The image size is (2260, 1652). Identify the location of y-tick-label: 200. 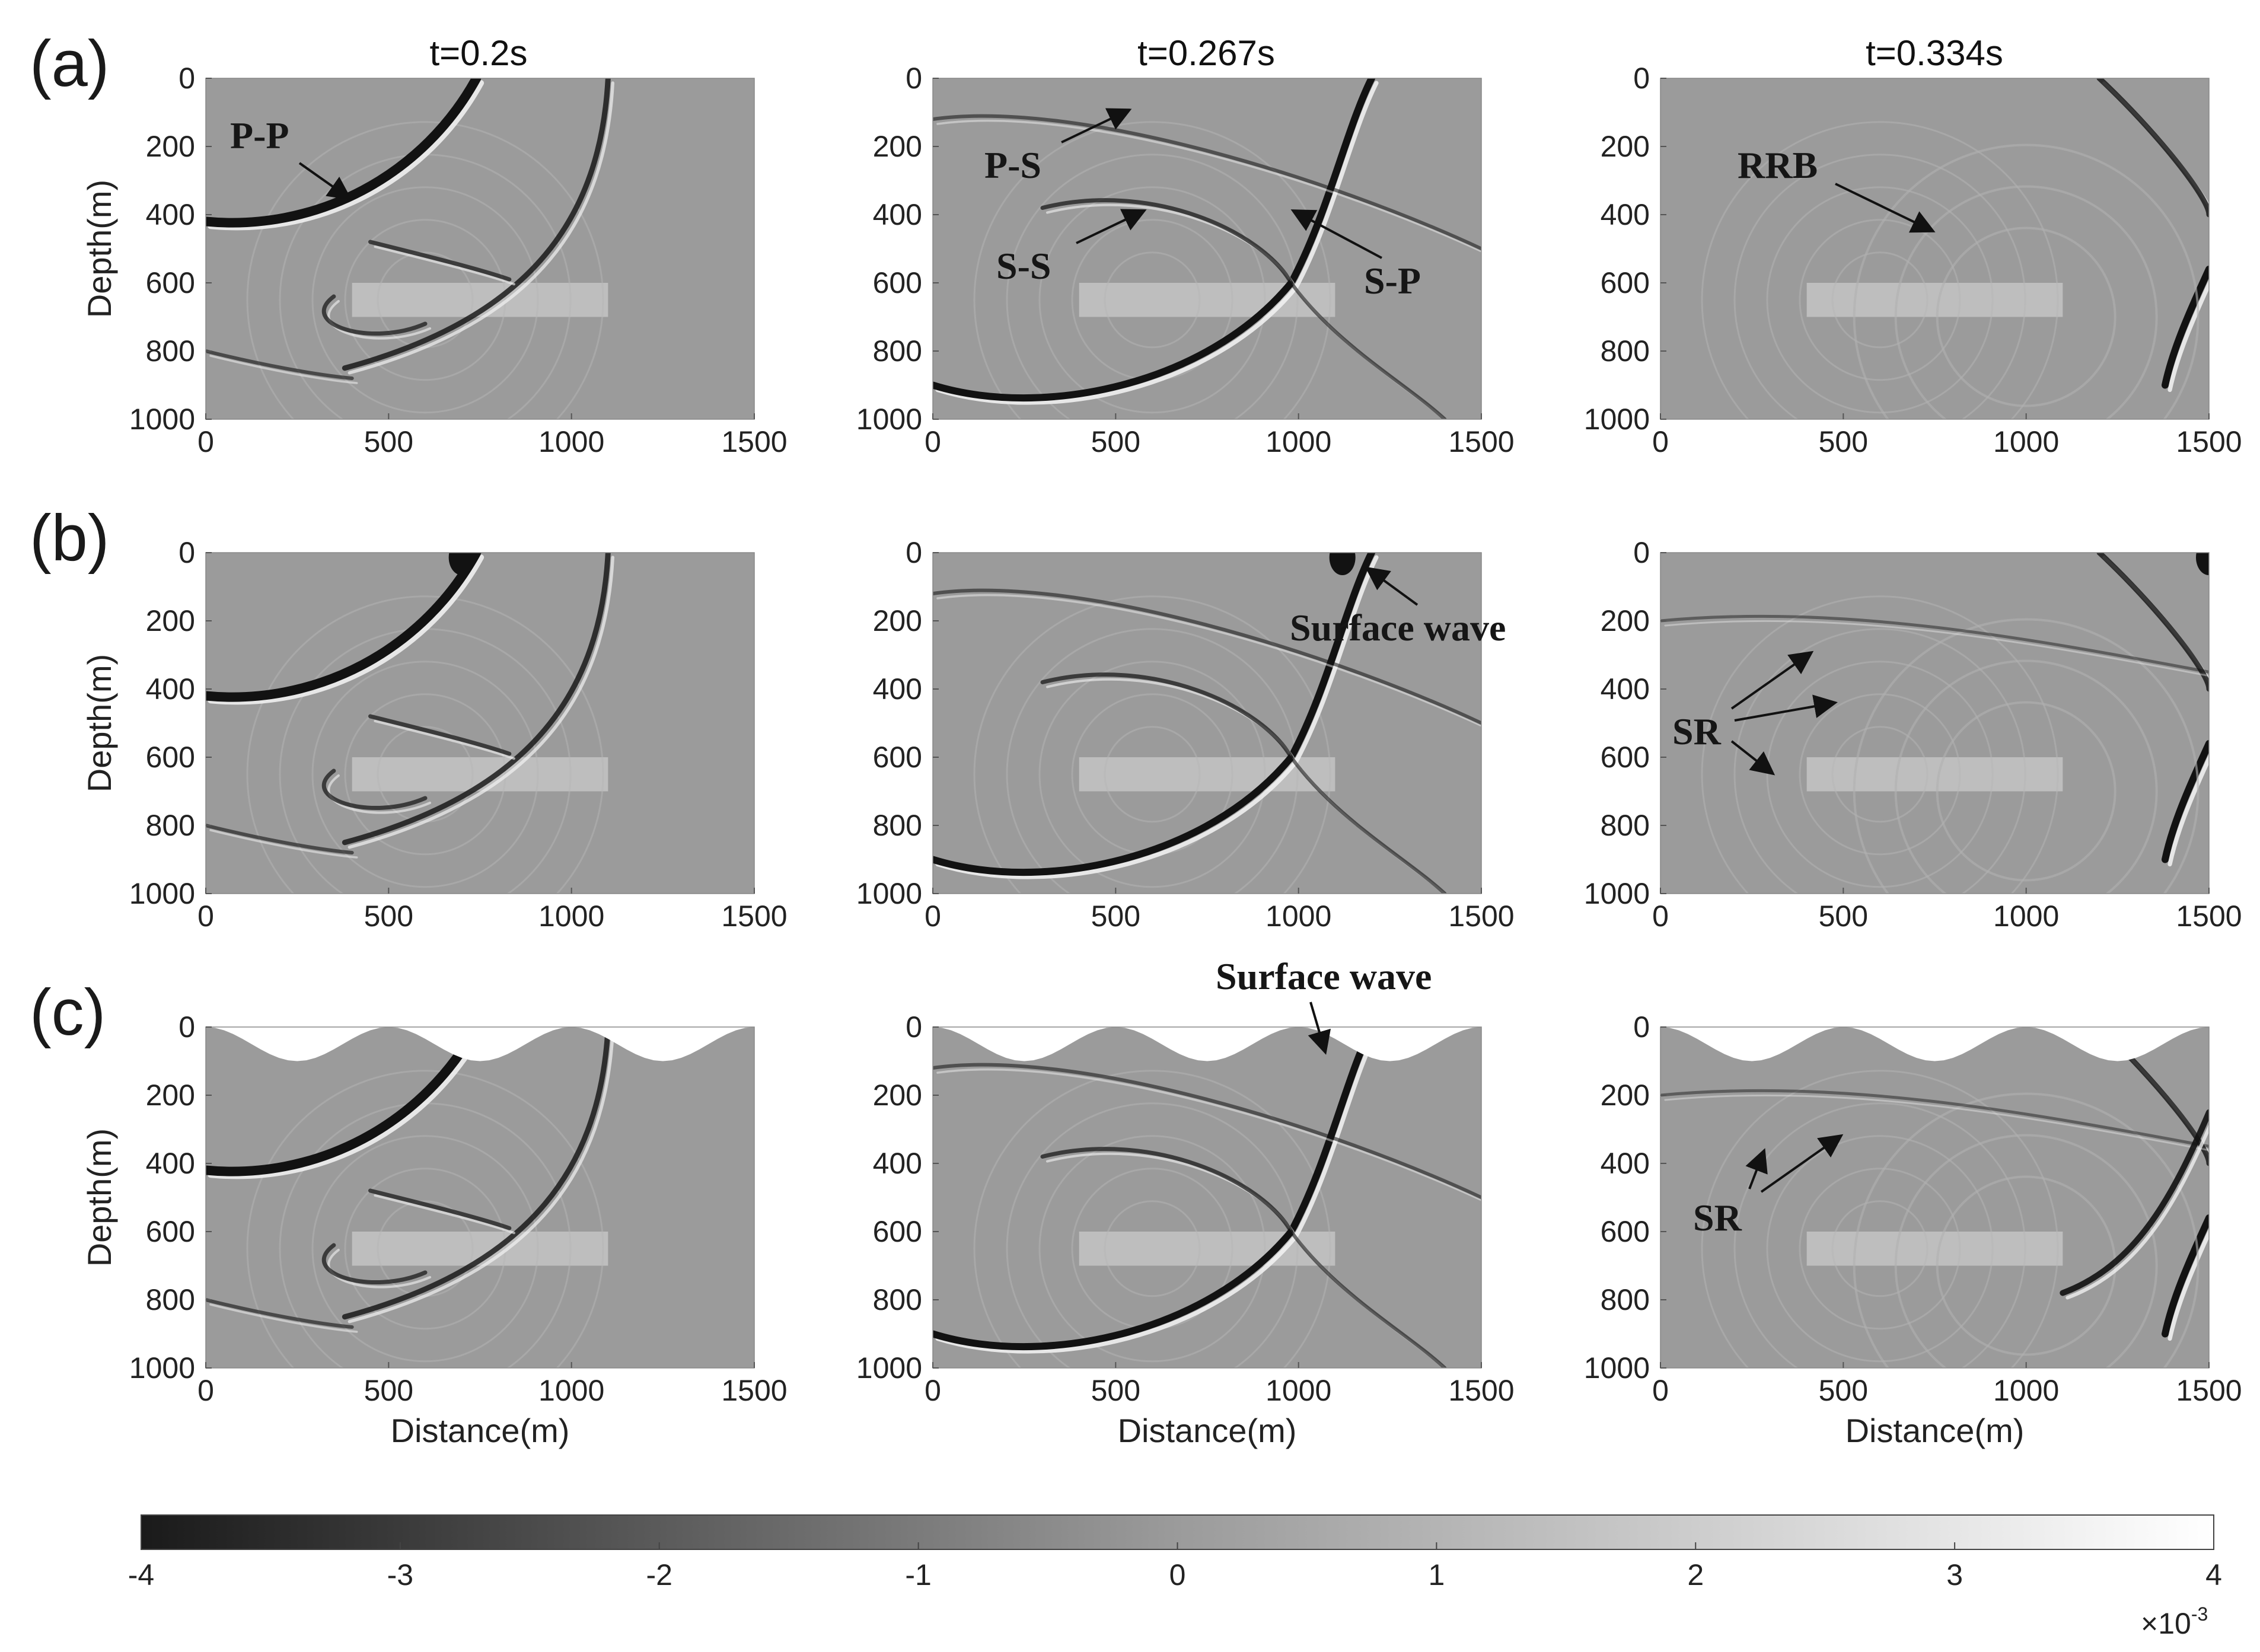
(1625, 621).